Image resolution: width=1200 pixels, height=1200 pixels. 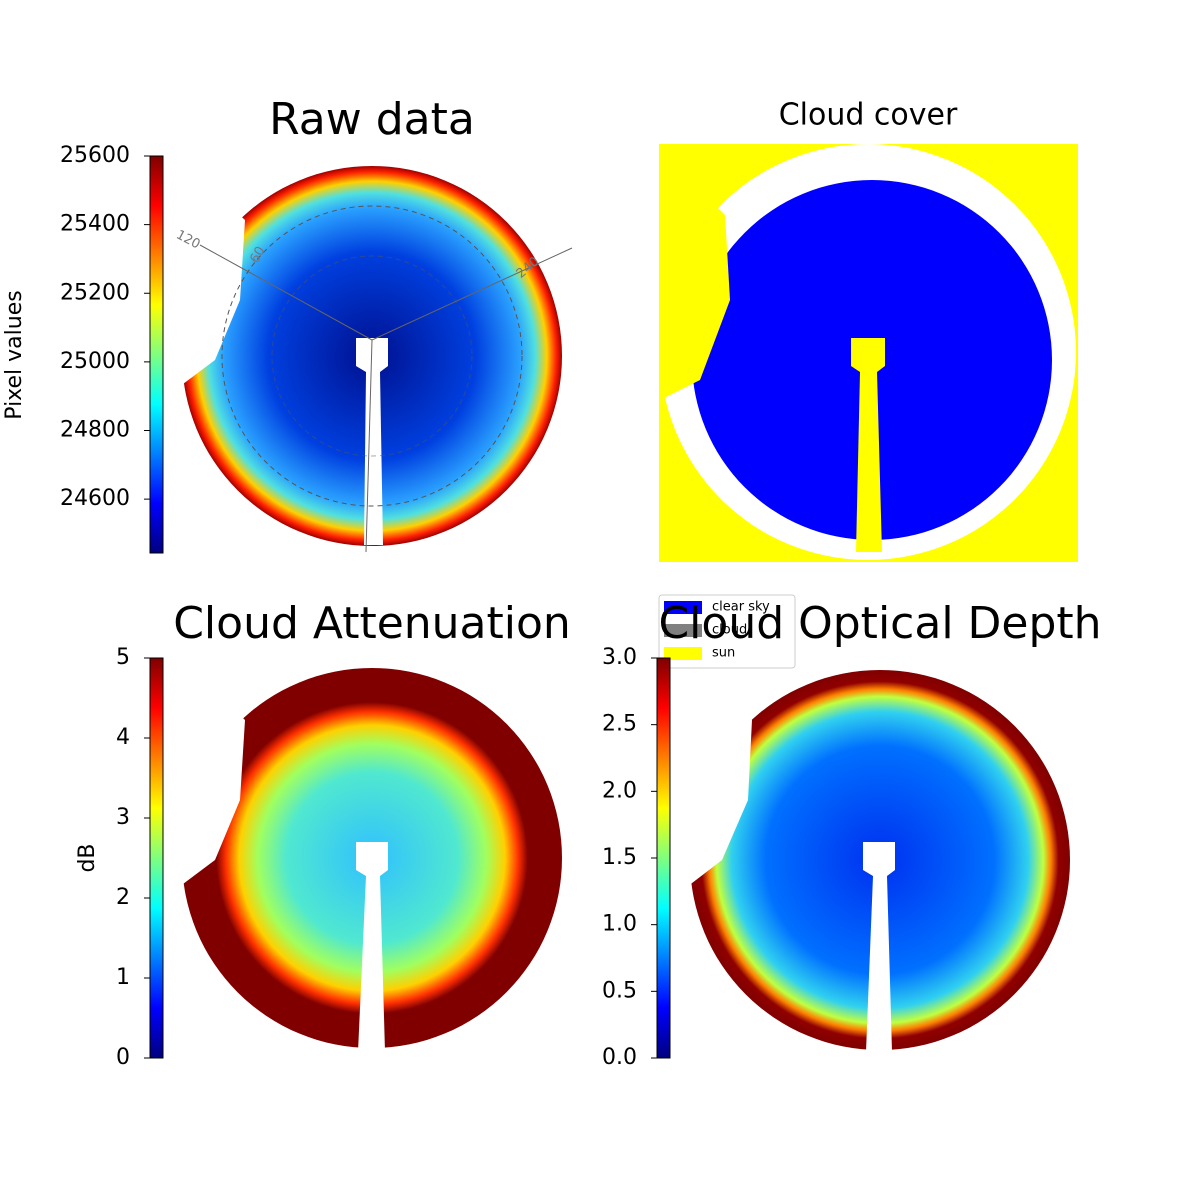 I want to click on colorbar-tick-label: 2.5, so click(x=619, y=724).